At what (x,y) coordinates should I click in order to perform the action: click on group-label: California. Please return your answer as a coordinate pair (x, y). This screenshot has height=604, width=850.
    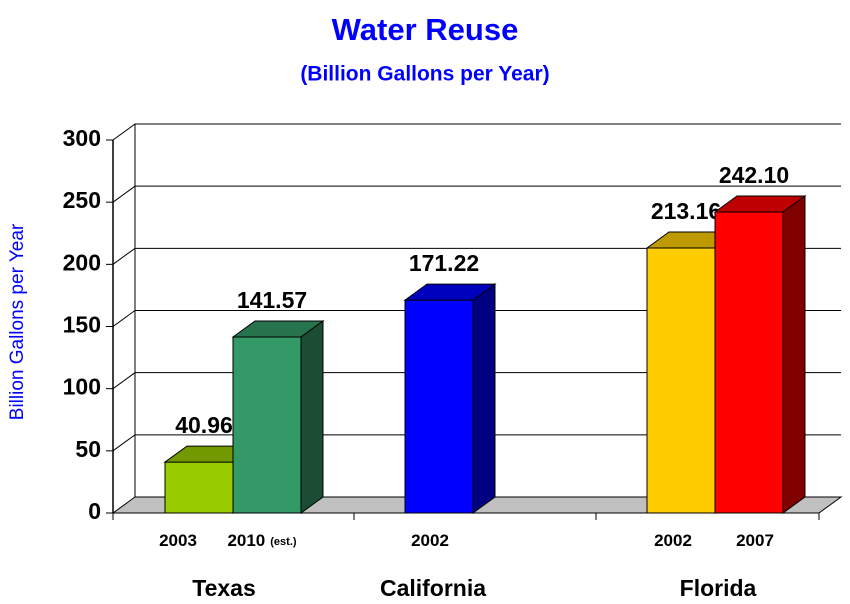
    Looking at the image, I should click on (433, 588).